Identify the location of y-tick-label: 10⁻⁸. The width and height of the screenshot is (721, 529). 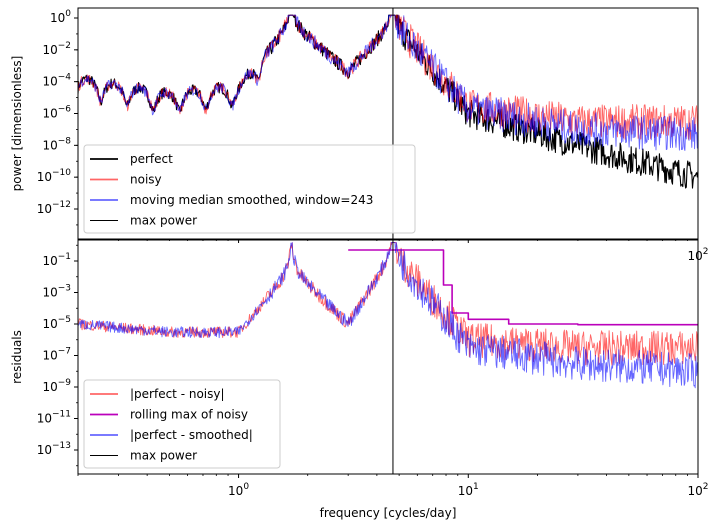
(56, 144).